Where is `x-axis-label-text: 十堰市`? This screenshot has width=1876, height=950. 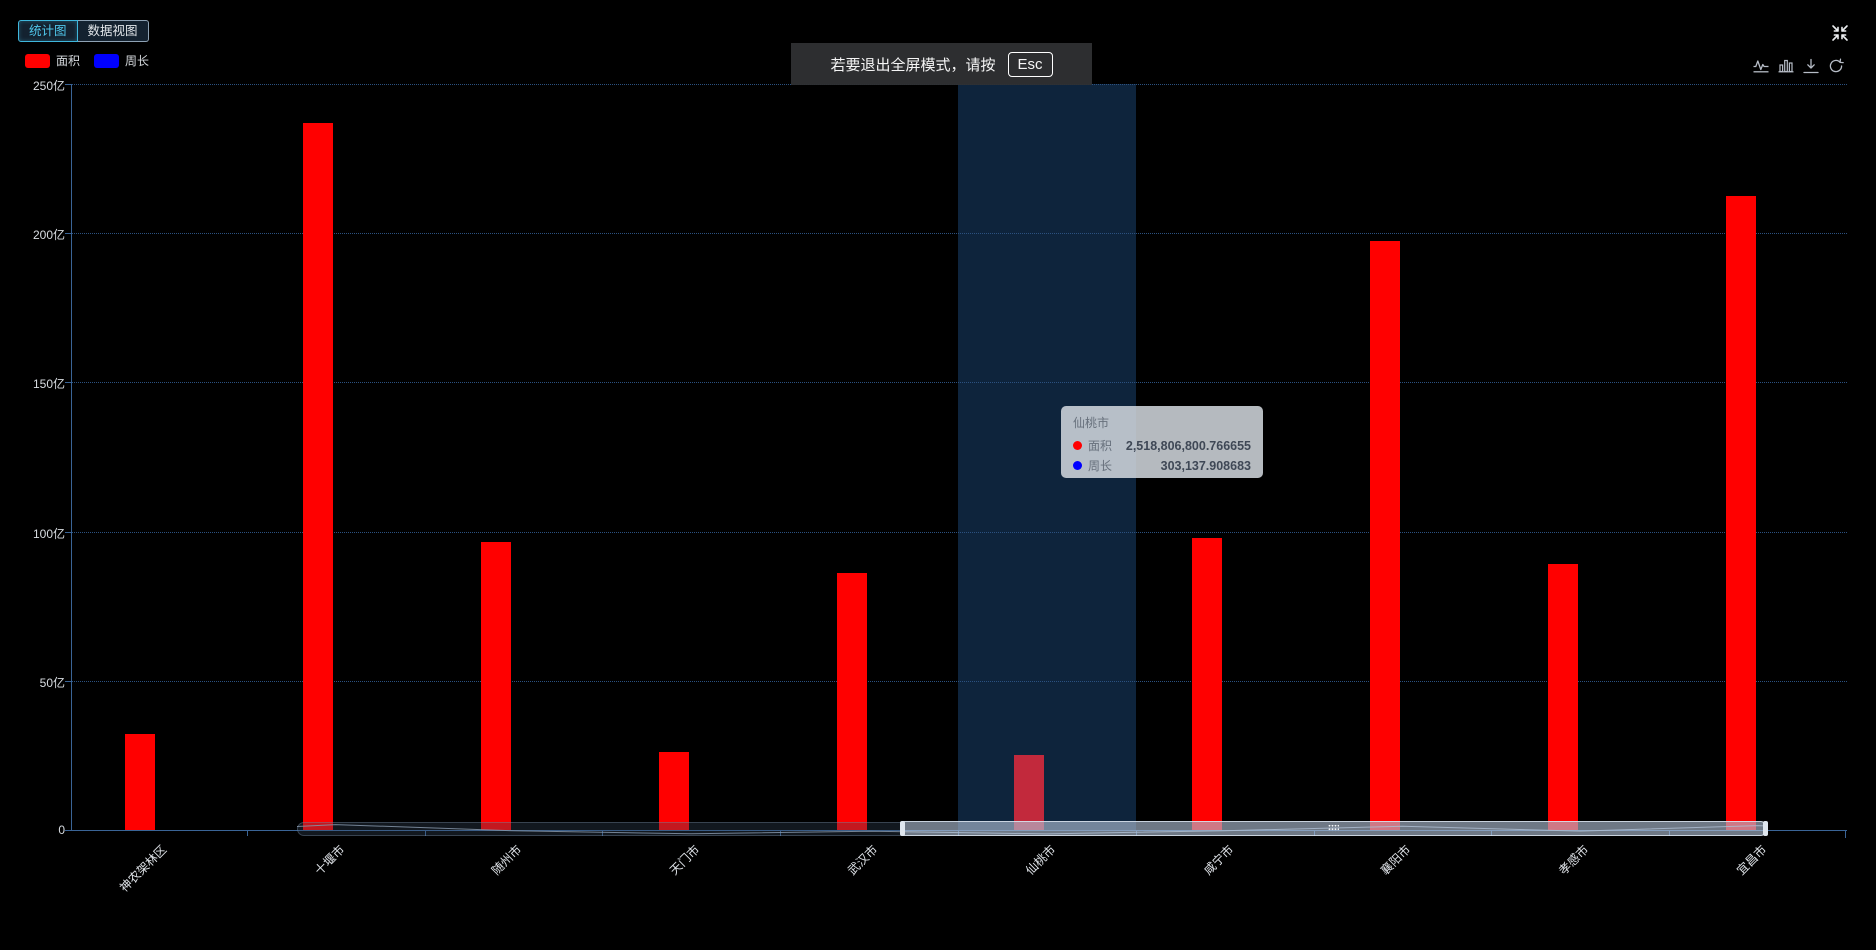 x-axis-label-text: 十堰市 is located at coordinates (329, 860).